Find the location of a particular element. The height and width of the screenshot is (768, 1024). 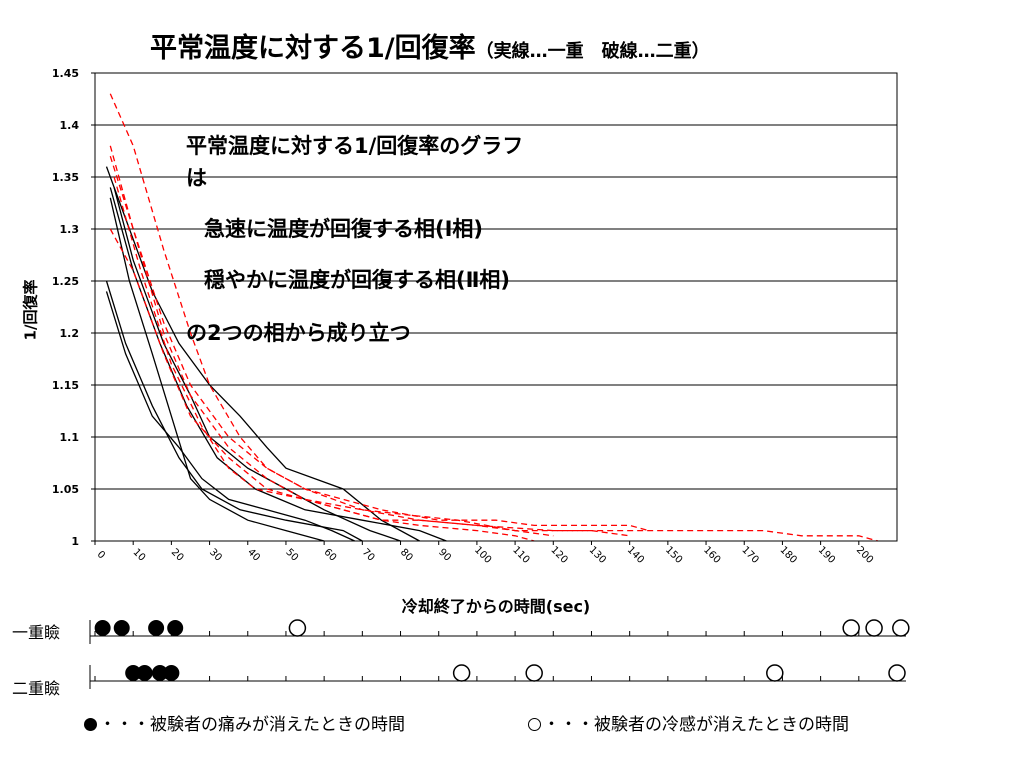

row-label-single-eyelid: 一重瞼 is located at coordinates (36, 632).